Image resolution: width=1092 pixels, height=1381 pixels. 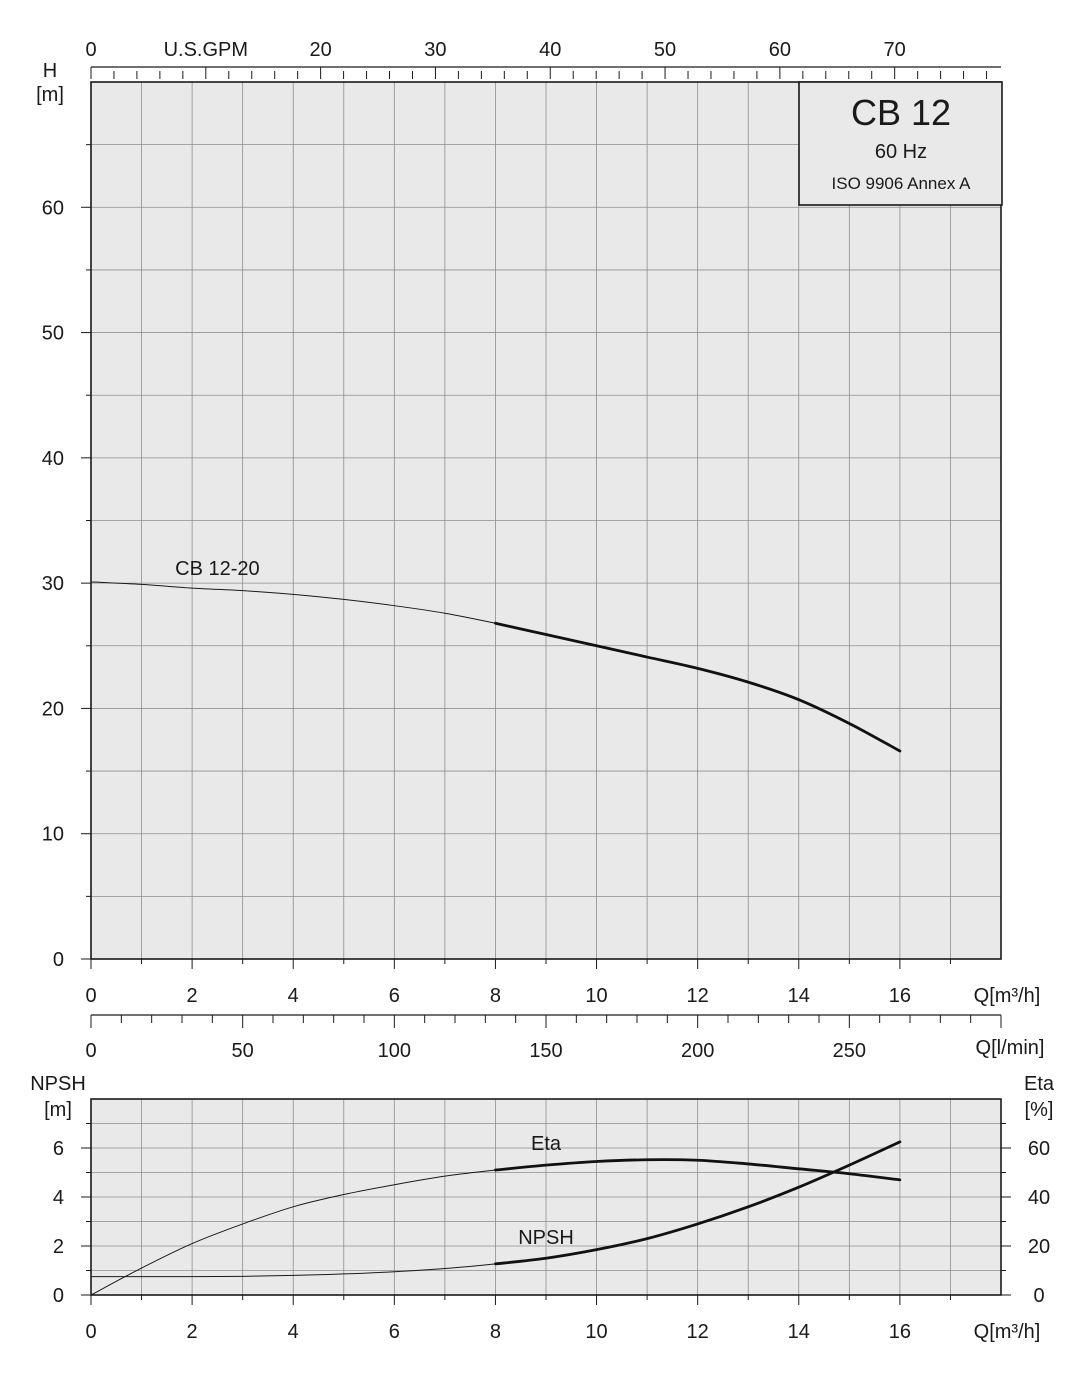 I want to click on gpm-tick-label: 60, so click(x=780, y=50).